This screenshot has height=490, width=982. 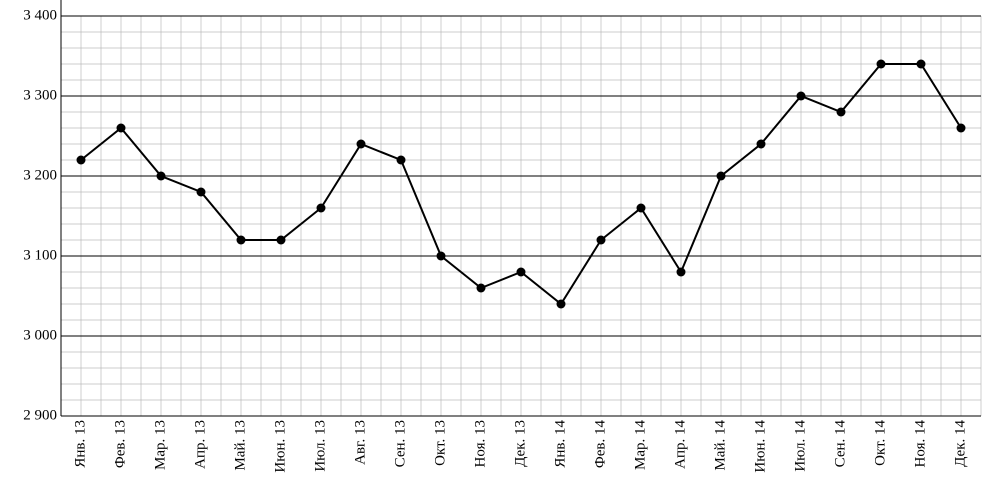 I want to click on x-tick-label: Сен. 14, so click(x=840, y=444).